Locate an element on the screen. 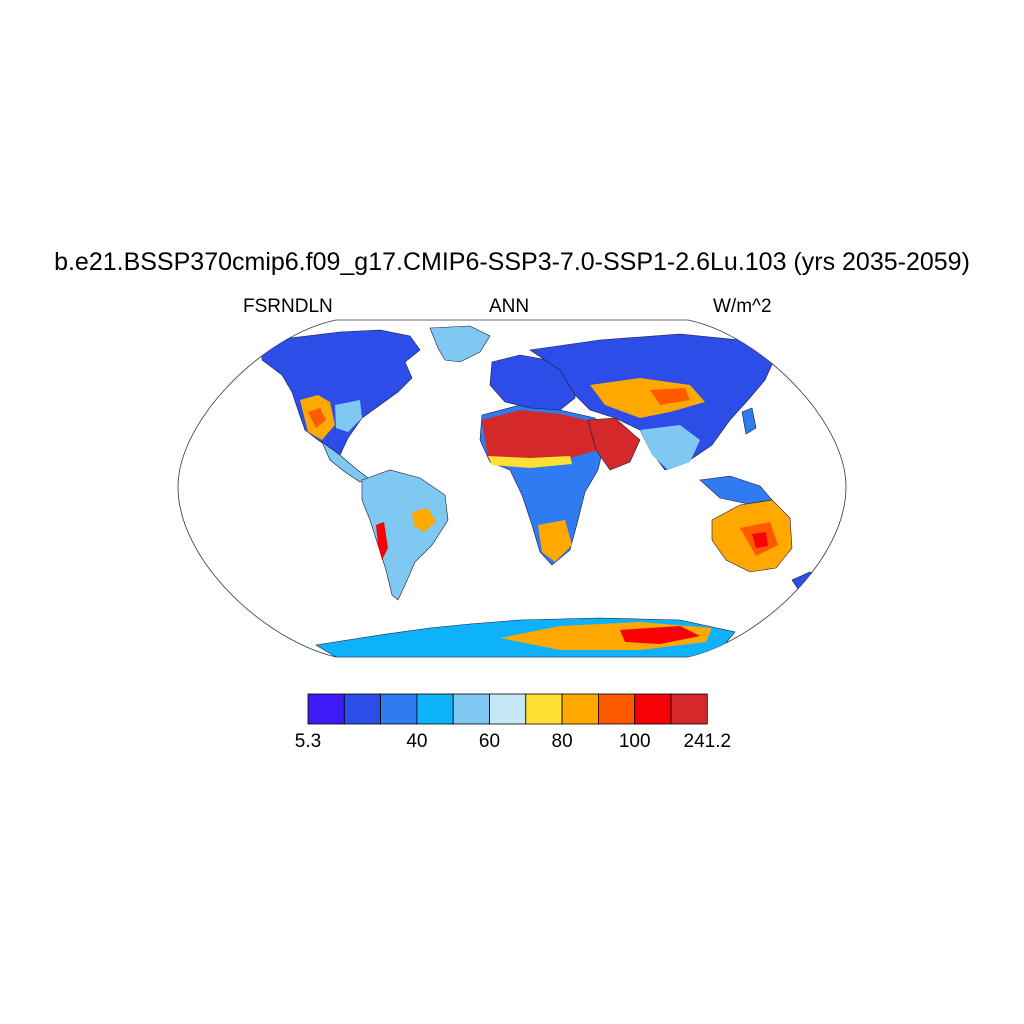  variable-label: FSRNDLN is located at coordinates (288, 306).